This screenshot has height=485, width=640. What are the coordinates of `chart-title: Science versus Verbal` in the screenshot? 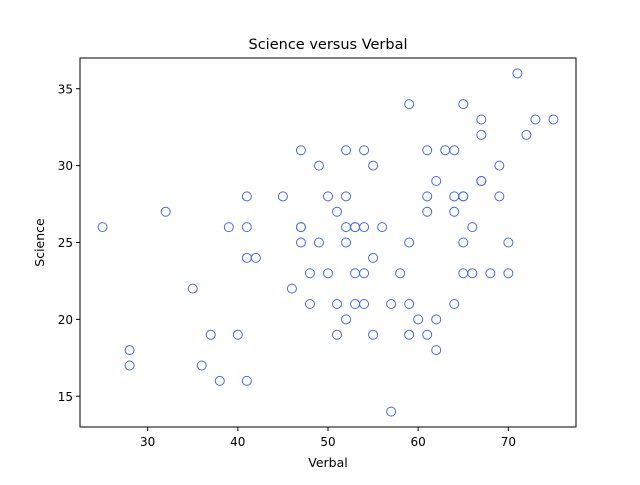 It's located at (328, 45).